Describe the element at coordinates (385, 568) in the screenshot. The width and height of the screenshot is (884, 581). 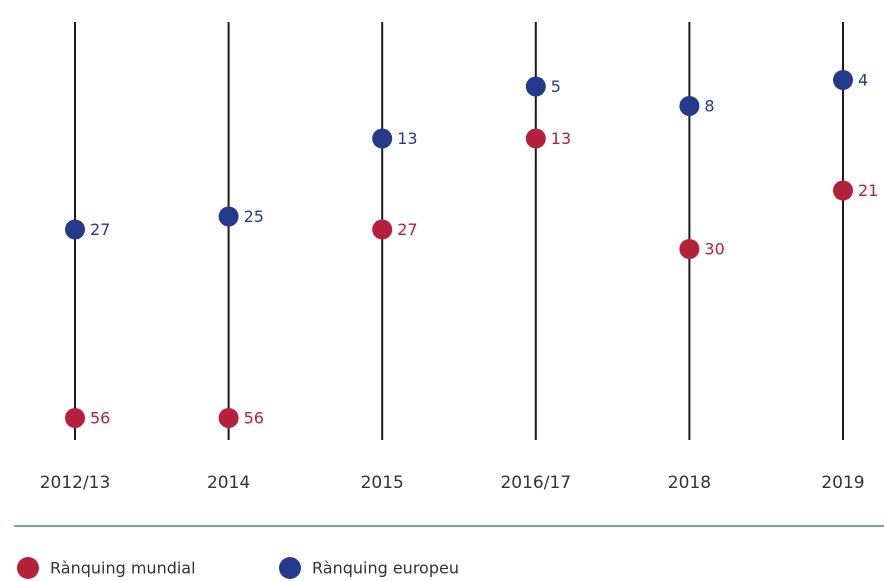
I see `legend-label: Rànquing europeu` at that location.